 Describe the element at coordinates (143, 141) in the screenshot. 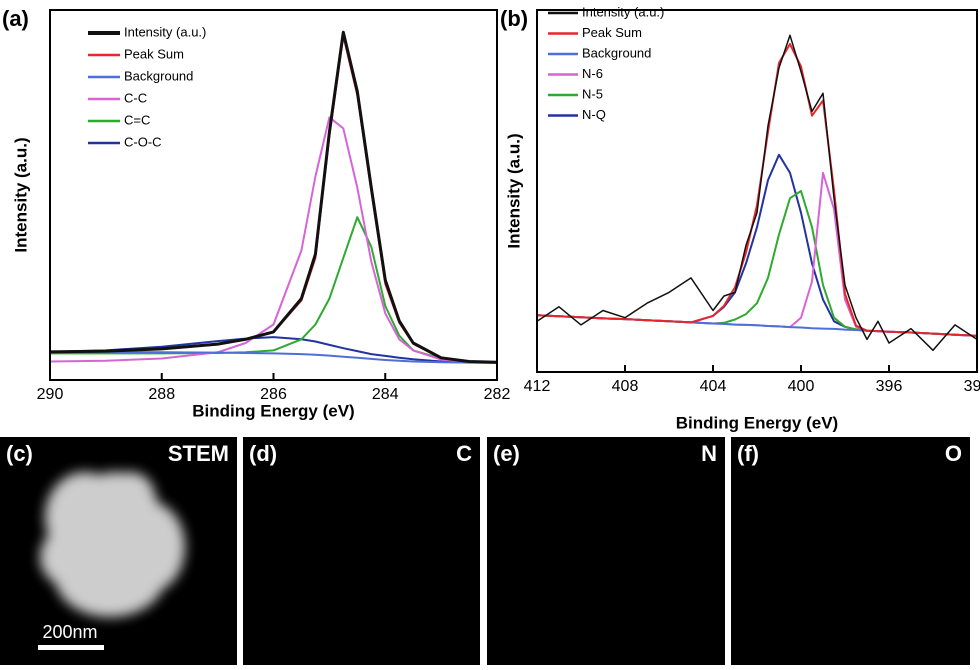

I see `legend-label: C-O-C` at that location.